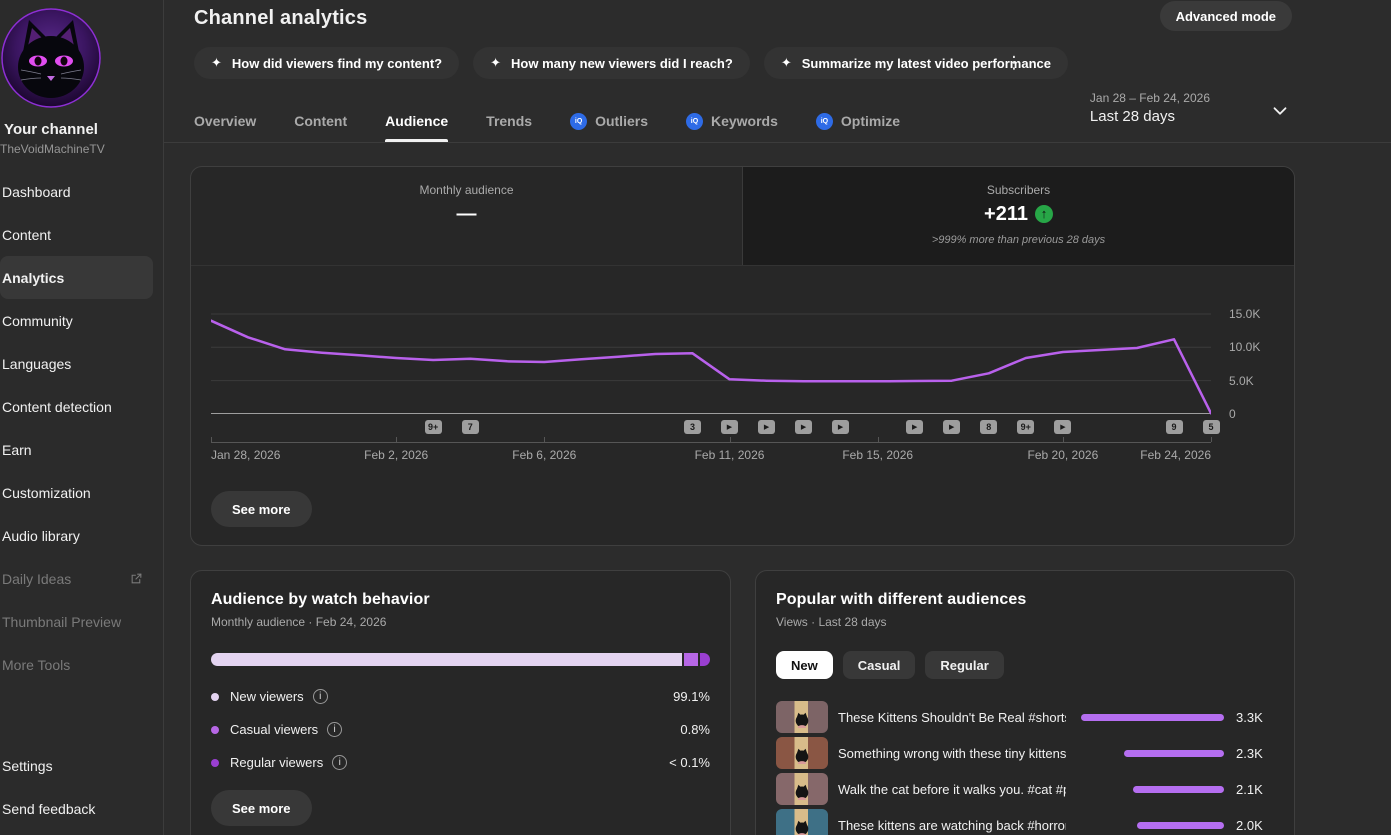 Image resolution: width=1391 pixels, height=835 pixels. What do you see at coordinates (926, 63) in the screenshot?
I see `suggestion-chip-label: Summarize my latest video performance` at bounding box center [926, 63].